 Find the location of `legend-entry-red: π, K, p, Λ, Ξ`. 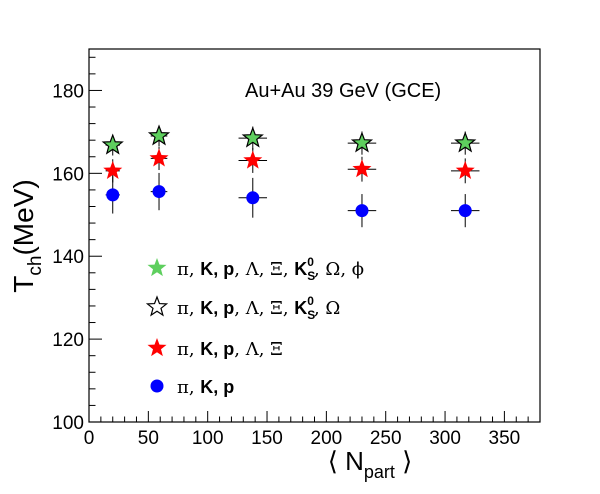

legend-entry-red: π, K, p, Λ, Ξ is located at coordinates (215, 349).